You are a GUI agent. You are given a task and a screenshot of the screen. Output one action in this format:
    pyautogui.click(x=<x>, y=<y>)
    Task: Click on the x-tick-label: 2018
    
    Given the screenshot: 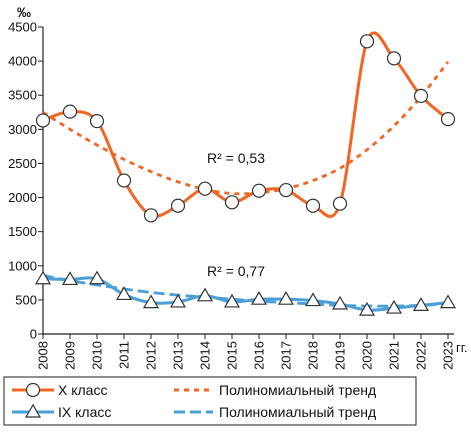 What is the action you would take?
    pyautogui.click(x=313, y=355)
    